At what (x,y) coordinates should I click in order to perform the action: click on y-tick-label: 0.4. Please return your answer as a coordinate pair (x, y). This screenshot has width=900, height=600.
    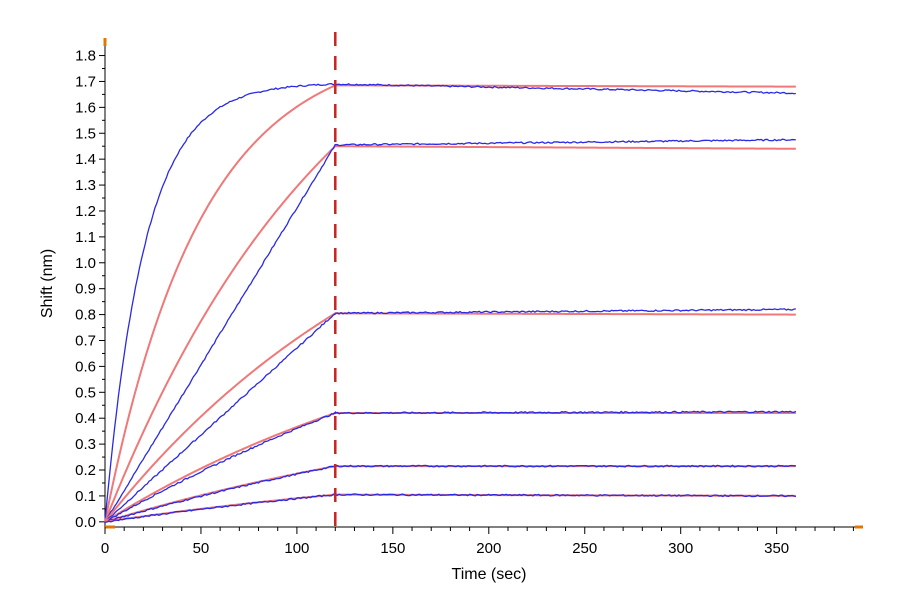
    Looking at the image, I should click on (85, 418).